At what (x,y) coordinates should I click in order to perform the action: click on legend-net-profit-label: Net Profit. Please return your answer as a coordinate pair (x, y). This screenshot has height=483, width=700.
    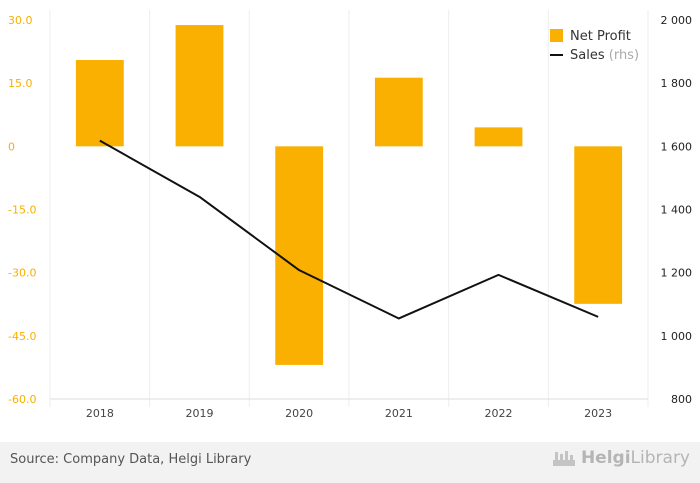
    Looking at the image, I should click on (600, 36).